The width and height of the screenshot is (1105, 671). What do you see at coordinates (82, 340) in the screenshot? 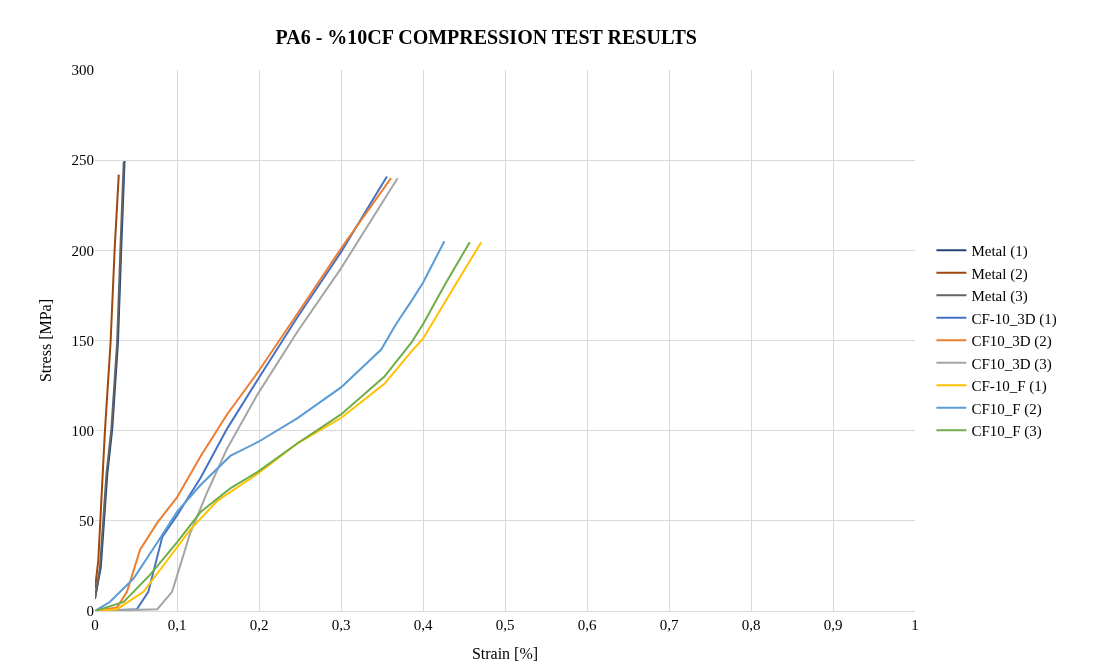
I see `y-tick-label: 150` at bounding box center [82, 340].